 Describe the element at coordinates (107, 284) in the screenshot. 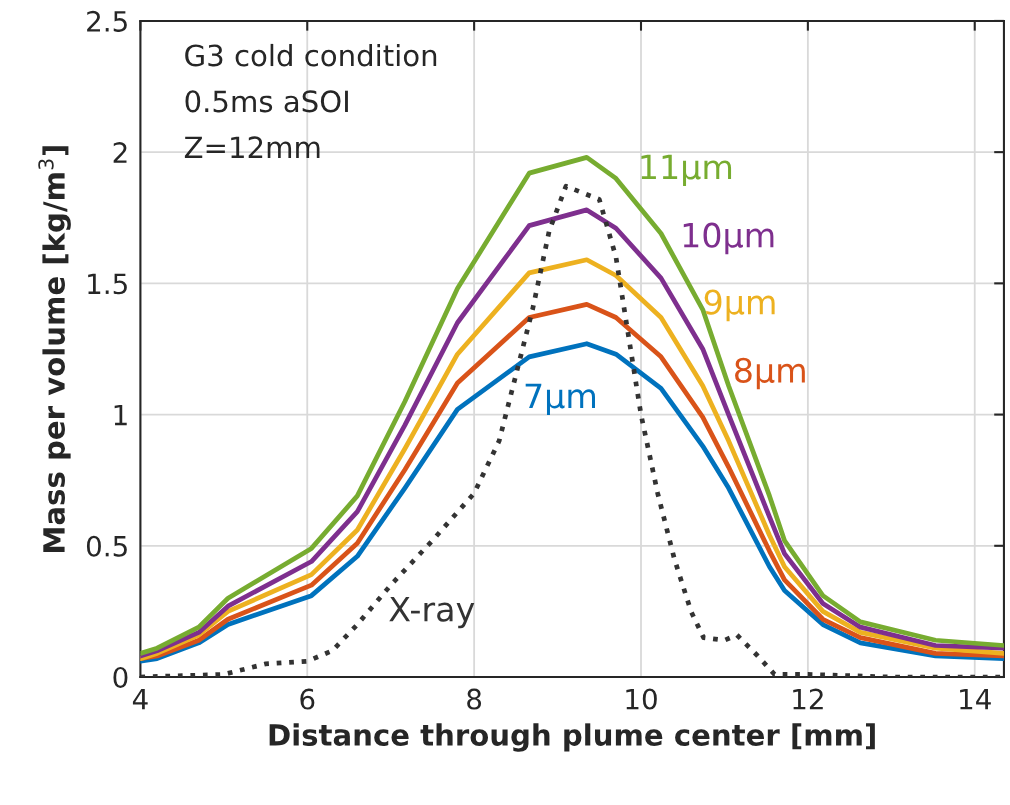

I see `y-tick-label: 1.5` at that location.